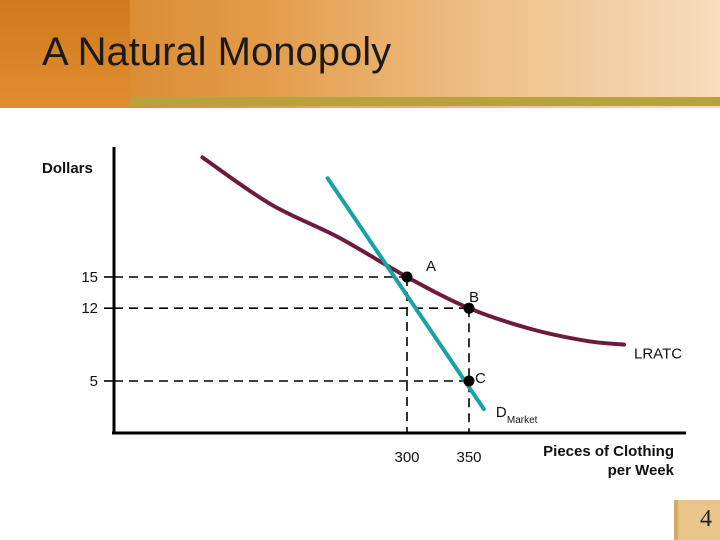 The image size is (720, 540). I want to click on dashed-guides, so click(292, 354).